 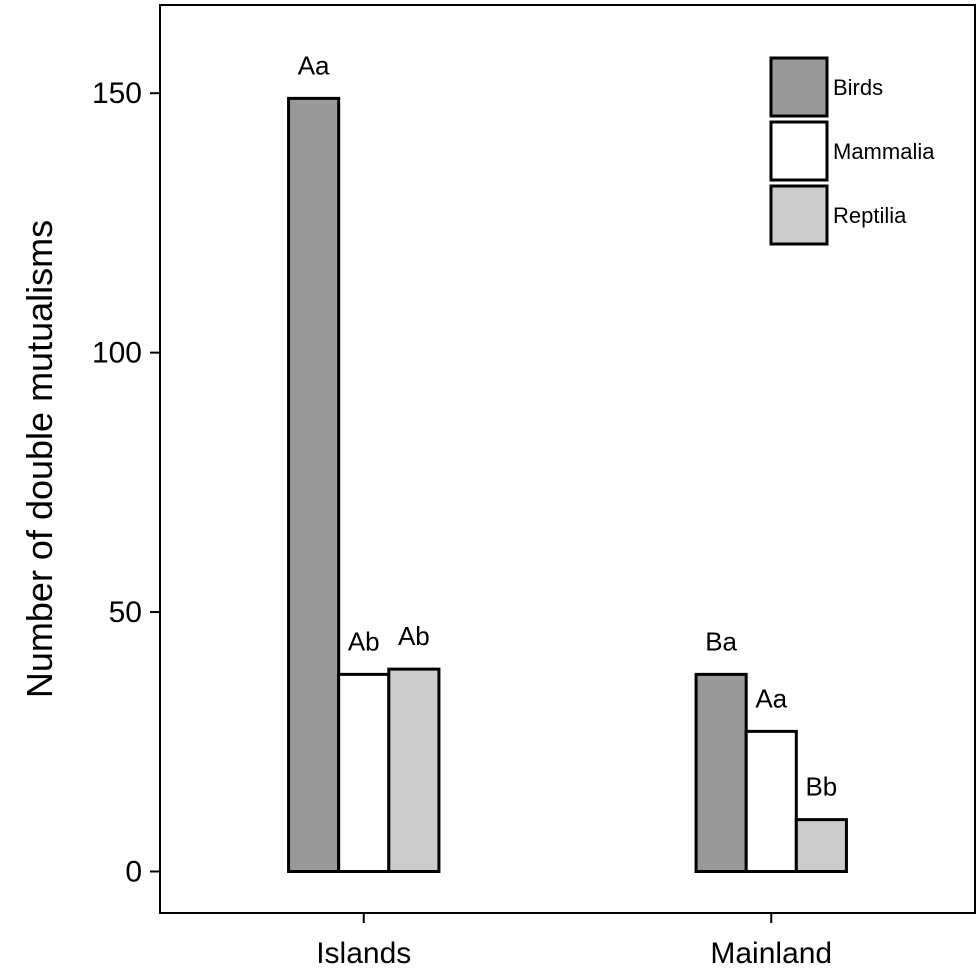 What do you see at coordinates (884, 151) in the screenshot?
I see `legend-label-mammalia: Mammalia` at bounding box center [884, 151].